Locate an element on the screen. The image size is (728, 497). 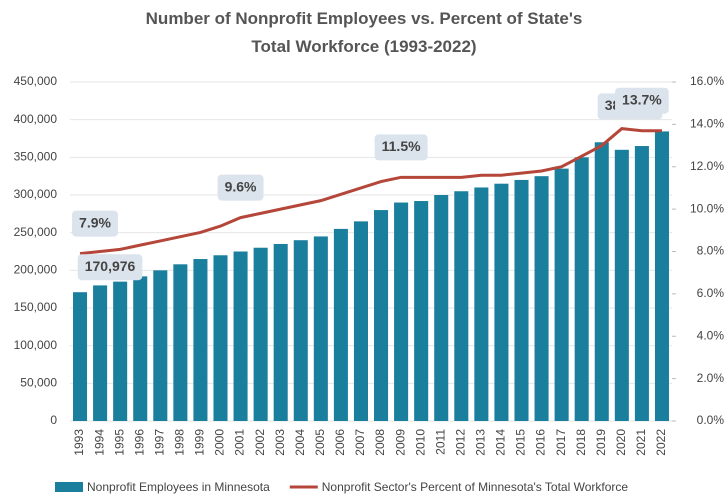
legend-label: Nonprofit Employees in Minnesota is located at coordinates (178, 487).